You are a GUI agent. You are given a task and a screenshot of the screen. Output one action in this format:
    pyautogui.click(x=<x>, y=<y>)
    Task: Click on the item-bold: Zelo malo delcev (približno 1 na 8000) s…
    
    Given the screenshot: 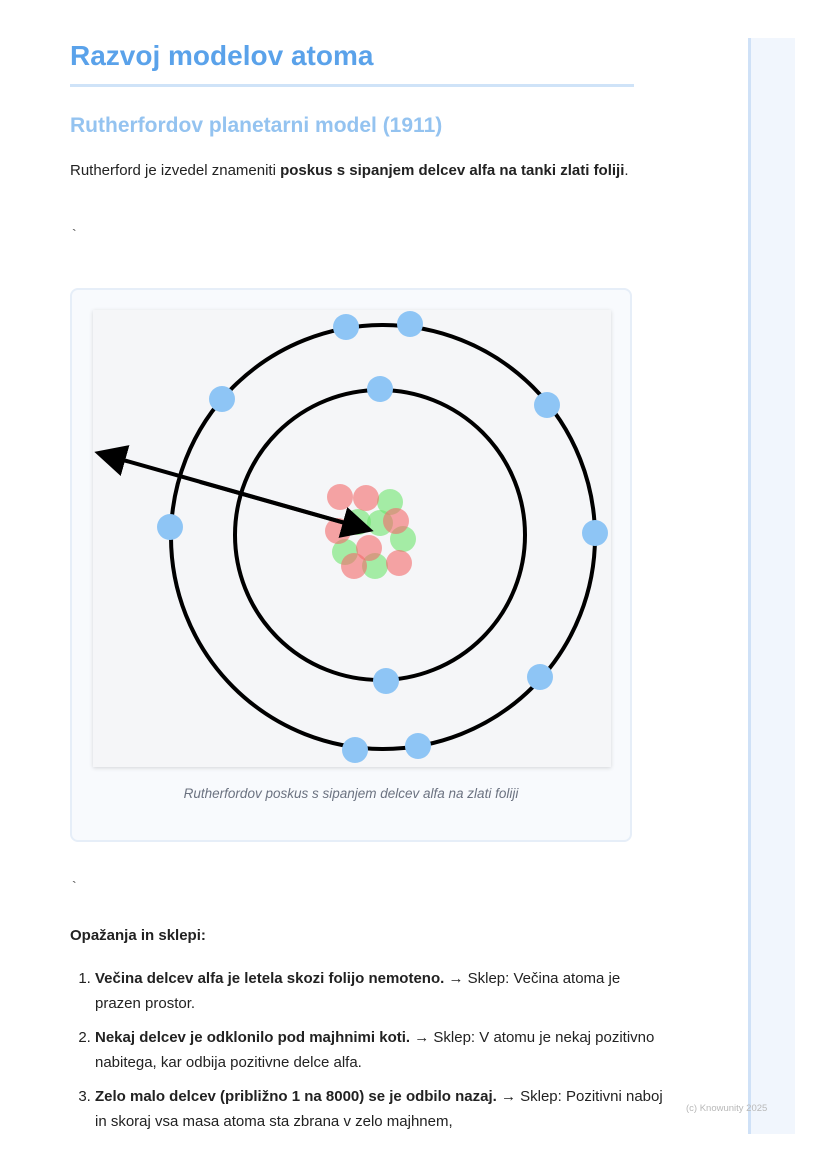 What is the action you would take?
    pyautogui.click(x=296, y=1096)
    